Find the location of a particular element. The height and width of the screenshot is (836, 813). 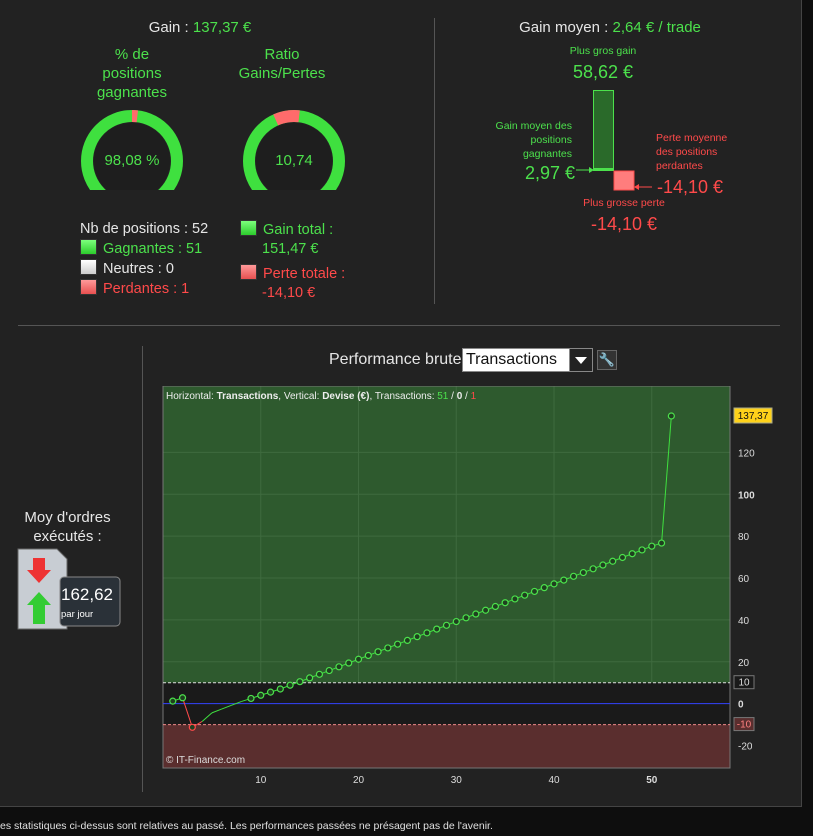

wrench-icon: 🔧 is located at coordinates (607, 360).